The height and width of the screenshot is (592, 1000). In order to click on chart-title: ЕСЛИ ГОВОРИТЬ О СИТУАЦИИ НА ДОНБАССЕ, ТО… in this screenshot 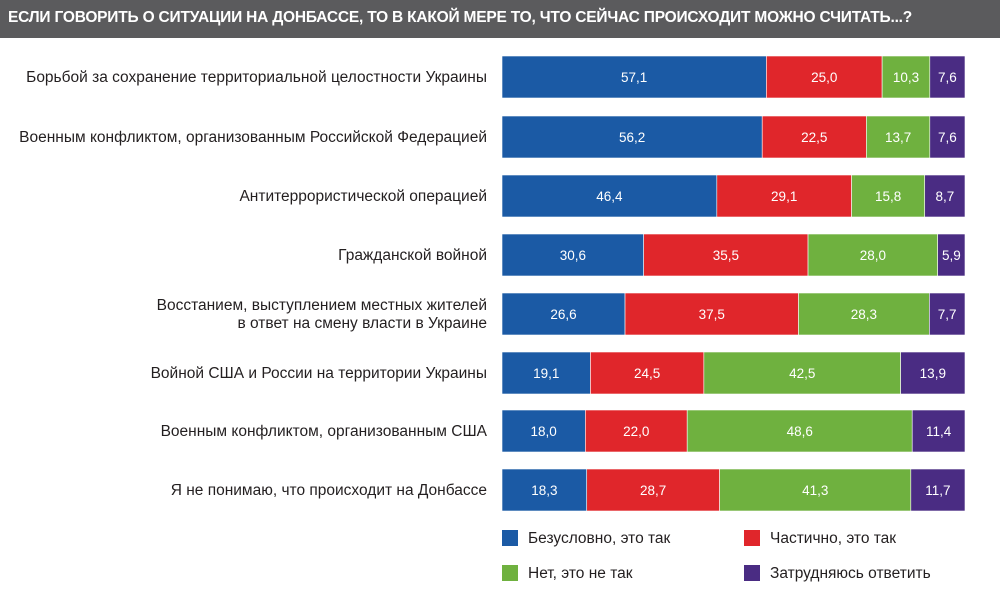, I will do `click(460, 17)`.